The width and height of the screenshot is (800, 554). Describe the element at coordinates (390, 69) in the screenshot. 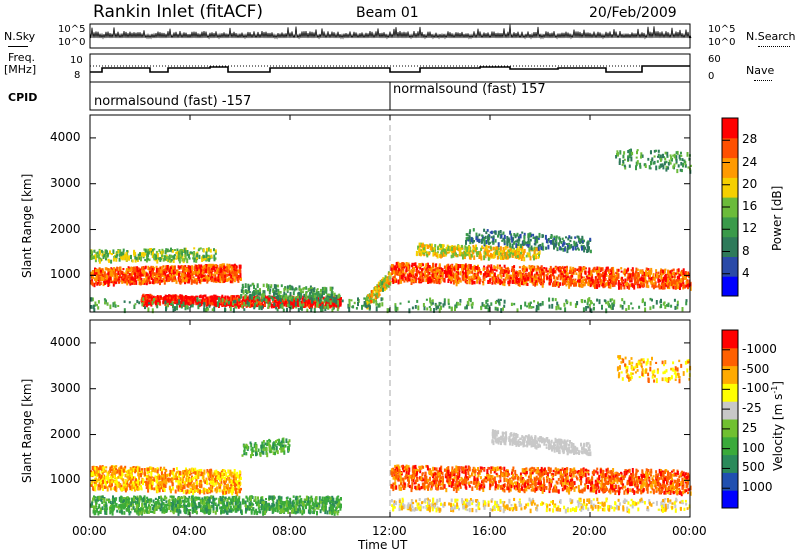

I see `freq-trace` at that location.